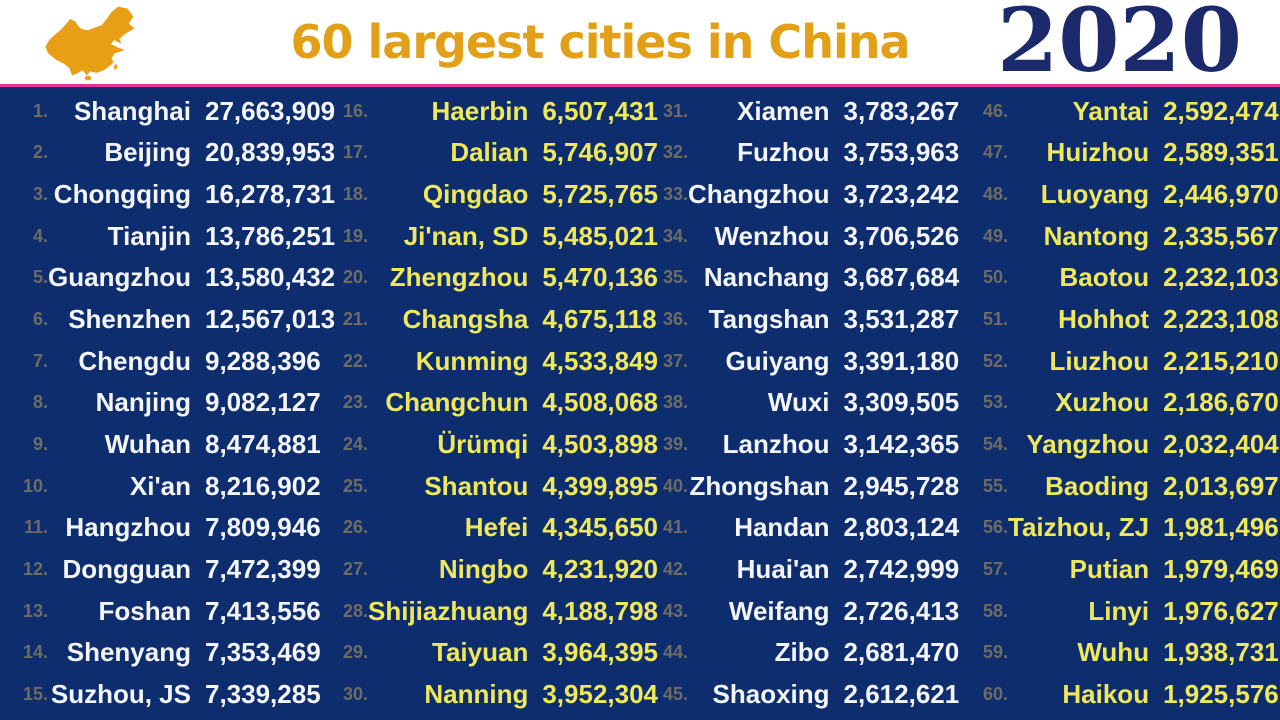  What do you see at coordinates (600, 652) in the screenshot?
I see `city-population: 3,964,395` at bounding box center [600, 652].